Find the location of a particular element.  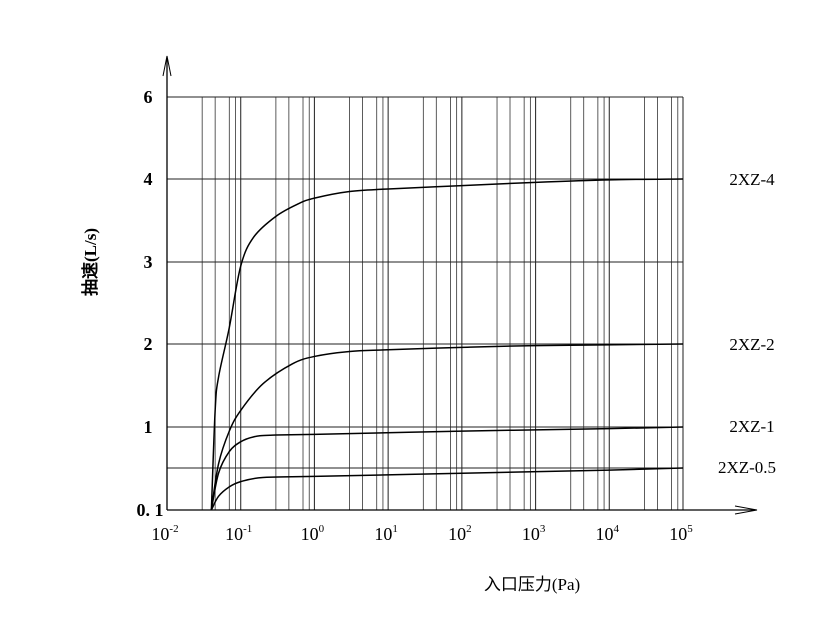

y-tick-label: 6 is located at coordinates (148, 97).